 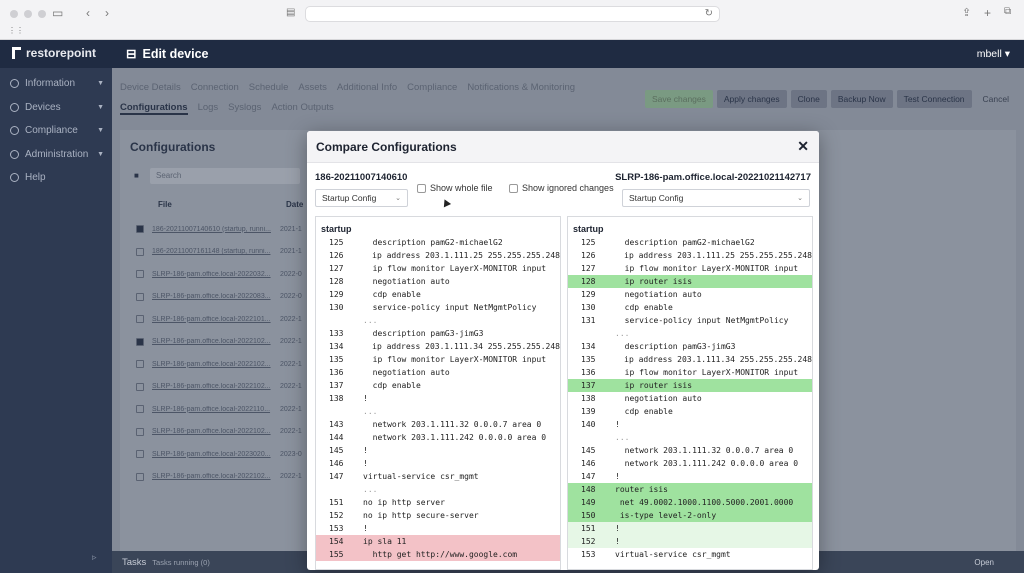 I want to click on tab-assets: Assets, so click(x=312, y=87).